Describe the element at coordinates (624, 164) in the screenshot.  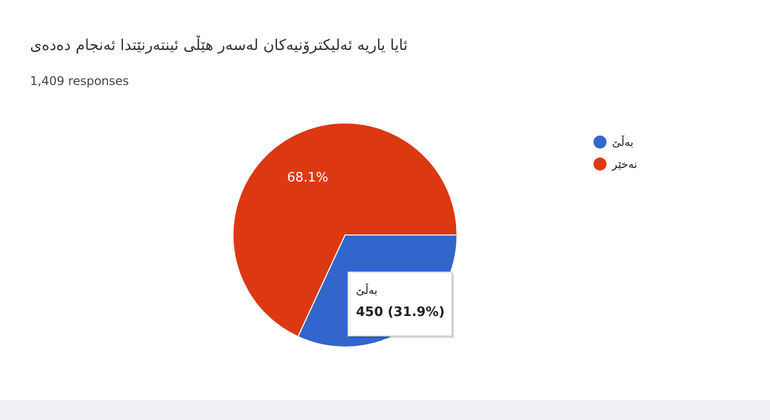
I see `legend-label: نەخێر` at that location.